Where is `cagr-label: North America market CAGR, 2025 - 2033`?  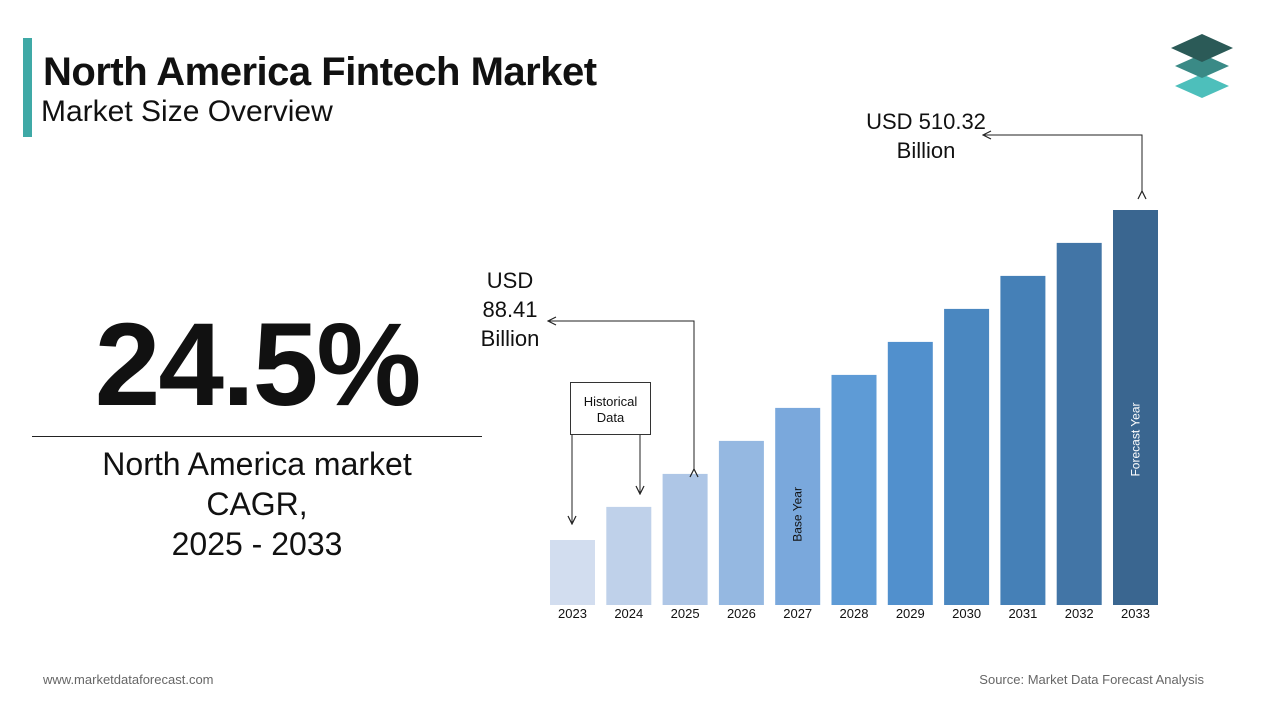 cagr-label: North America market CAGR, 2025 - 2033 is located at coordinates (257, 504).